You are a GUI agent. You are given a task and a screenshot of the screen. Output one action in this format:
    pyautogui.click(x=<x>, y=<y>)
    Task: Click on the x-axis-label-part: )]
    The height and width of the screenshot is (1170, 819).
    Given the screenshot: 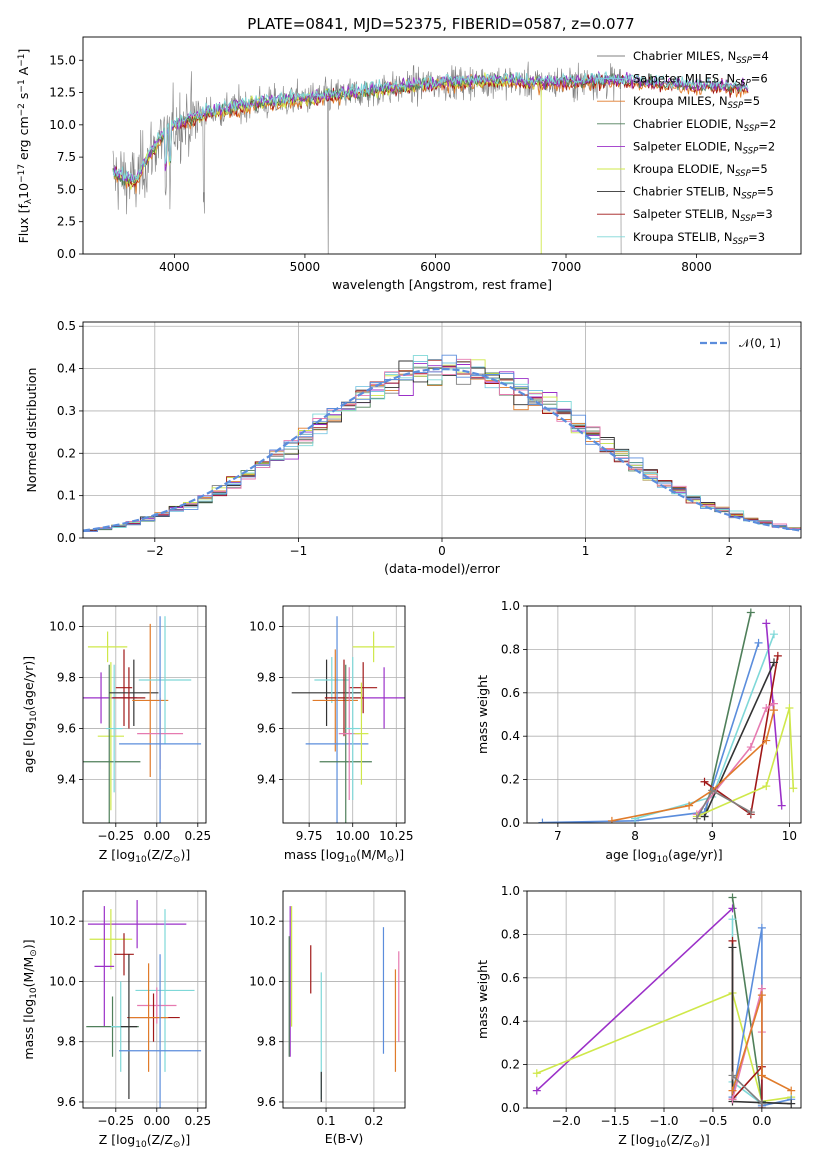 What is the action you would take?
    pyautogui.click(x=185, y=1139)
    